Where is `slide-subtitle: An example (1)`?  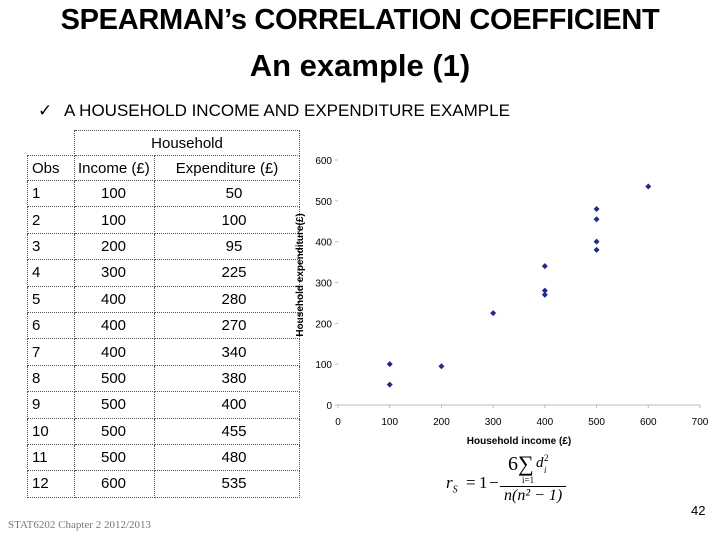
slide-subtitle: An example (1) is located at coordinates (360, 65).